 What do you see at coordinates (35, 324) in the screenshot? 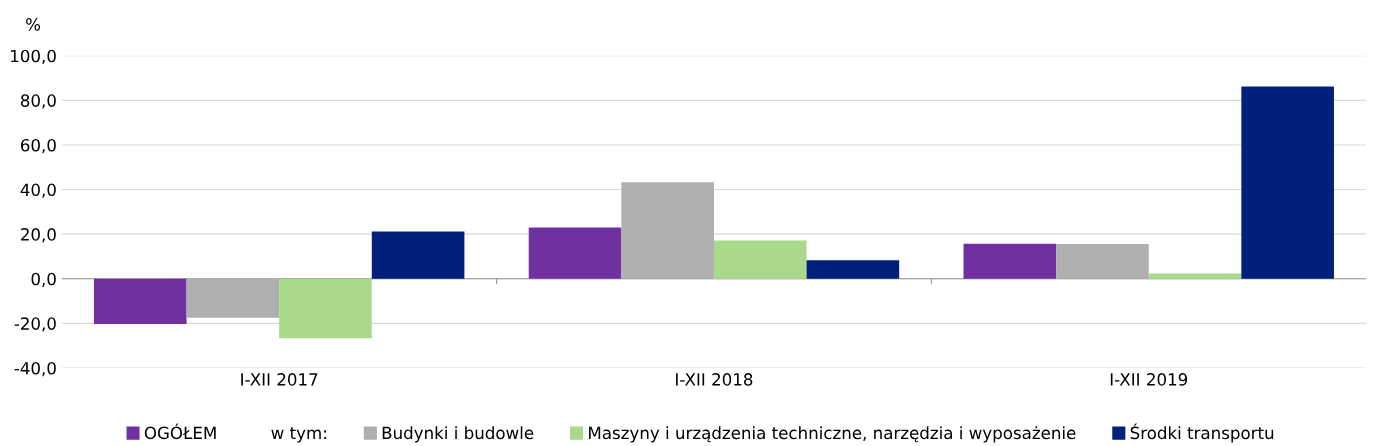
I see `y-tick-label: -20,0` at bounding box center [35, 324].